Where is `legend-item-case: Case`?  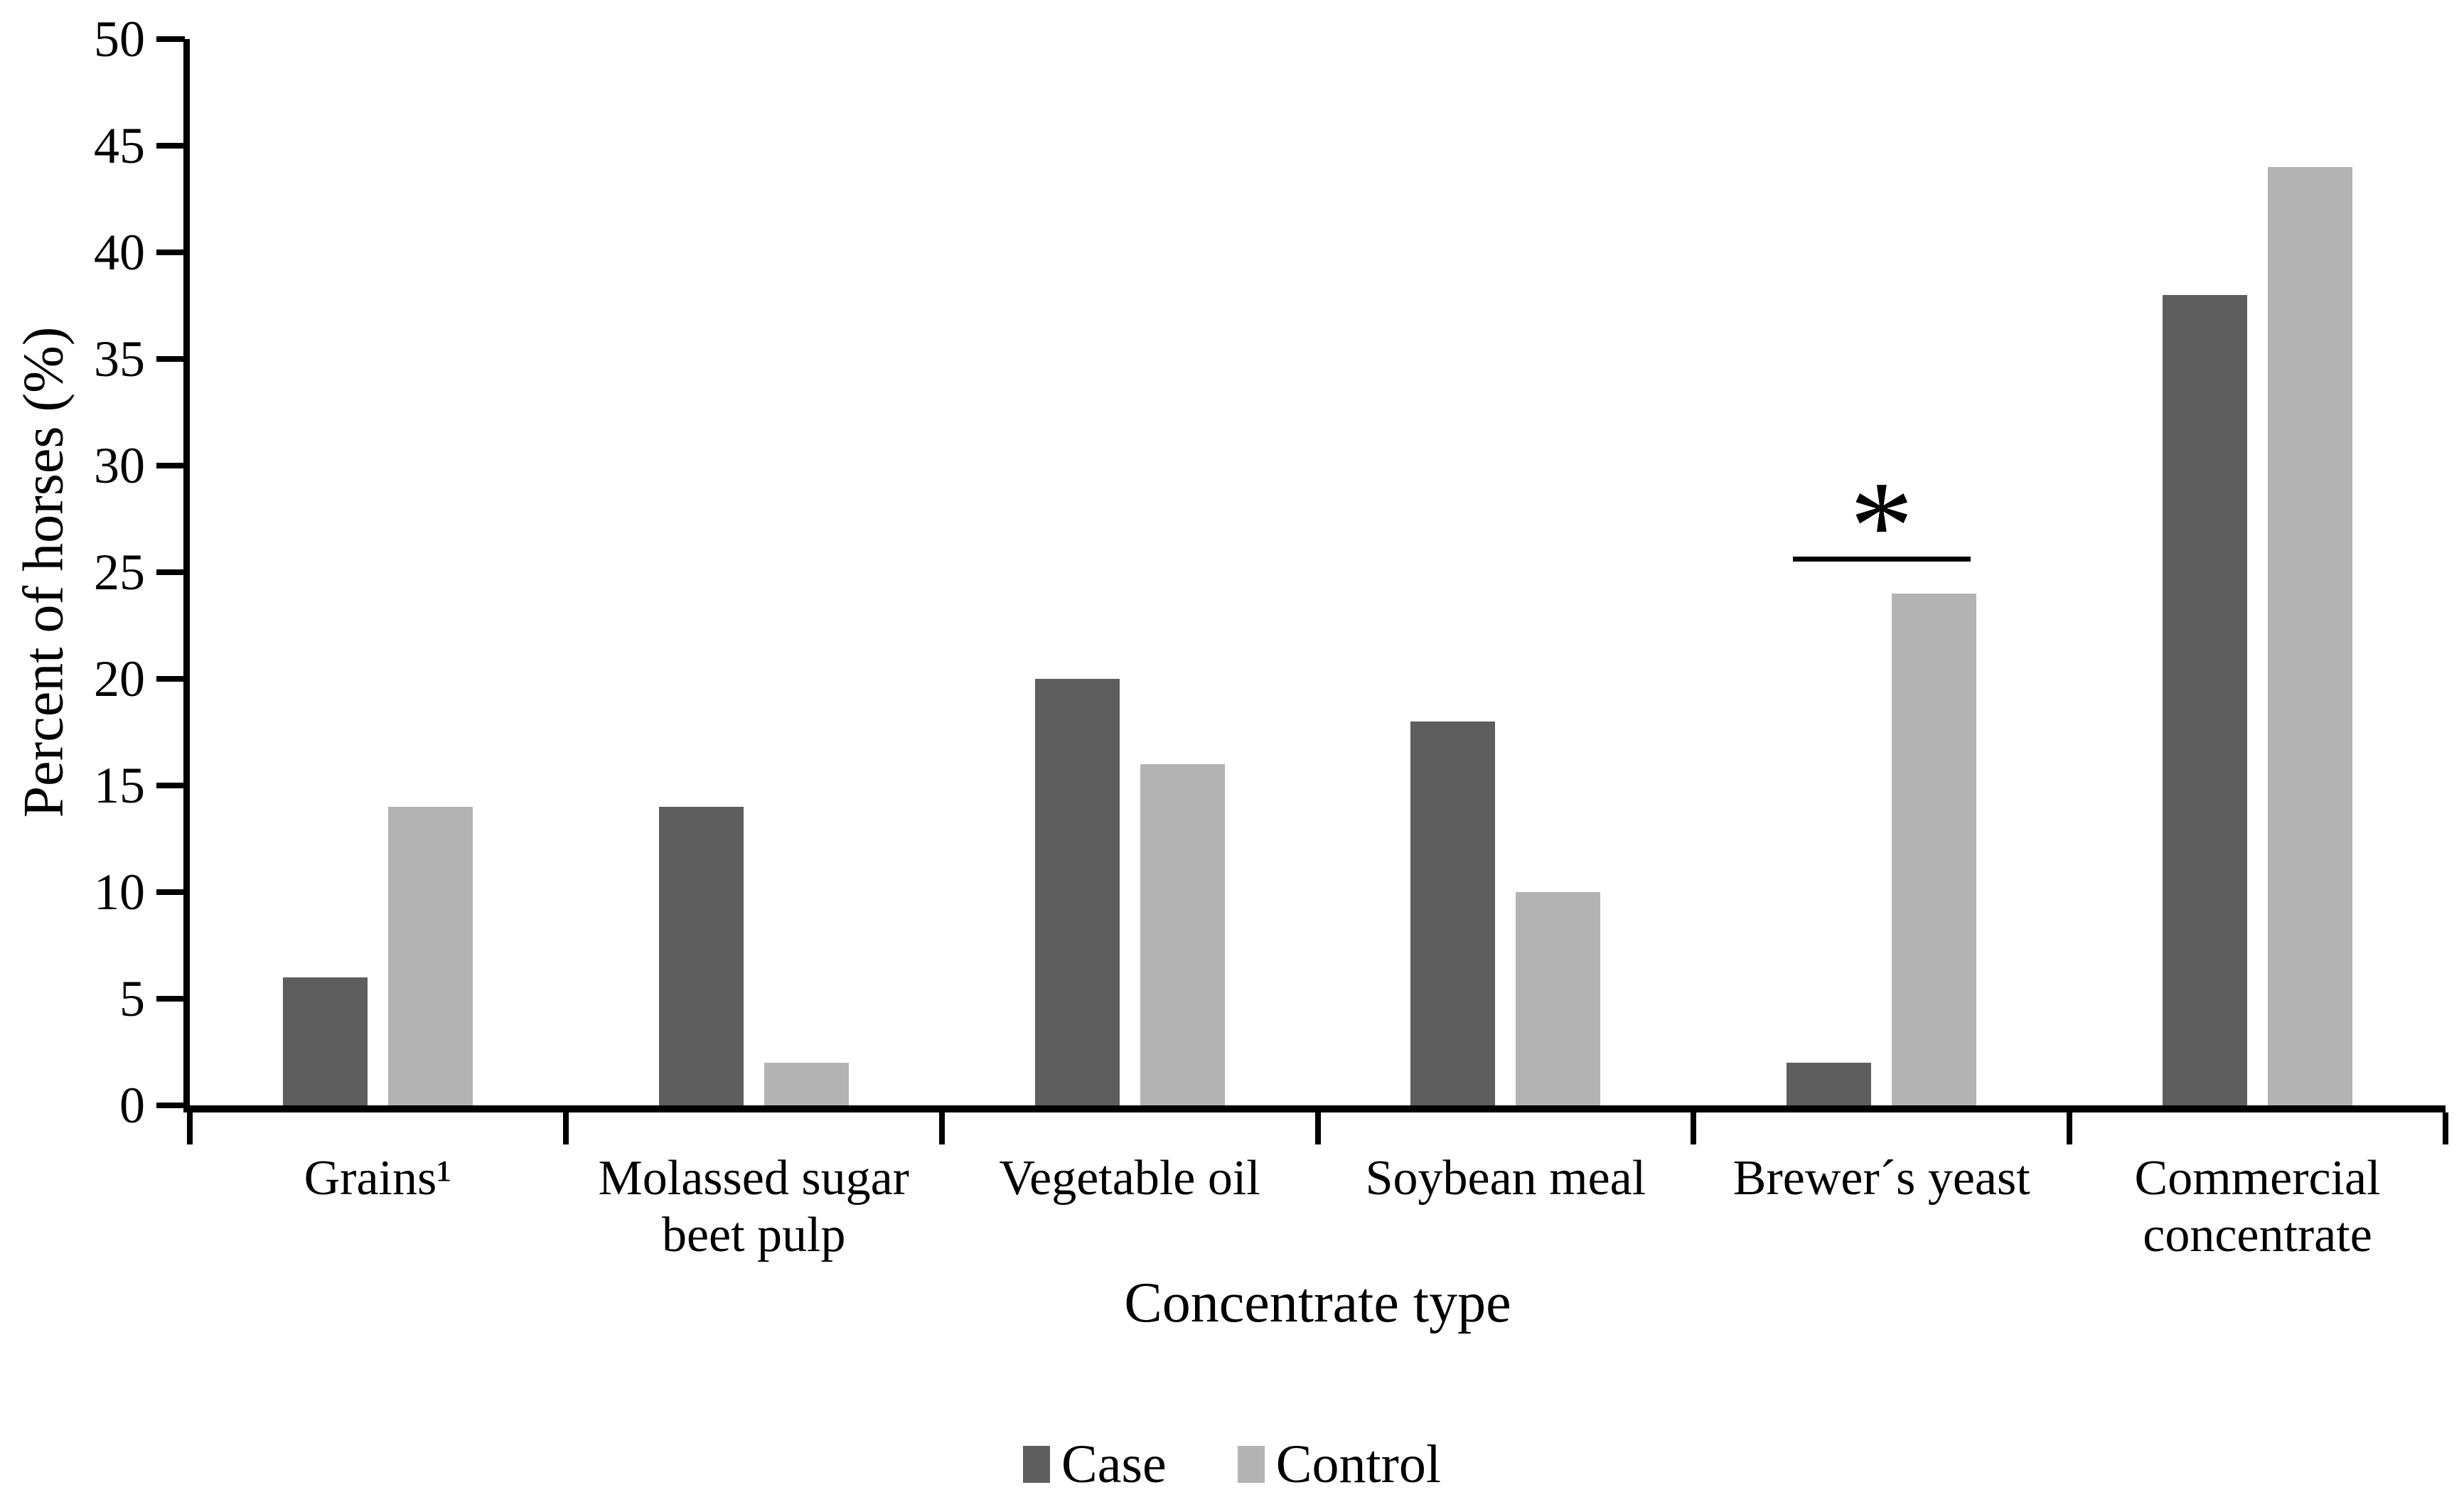 legend-item-case: Case is located at coordinates (1095, 1464).